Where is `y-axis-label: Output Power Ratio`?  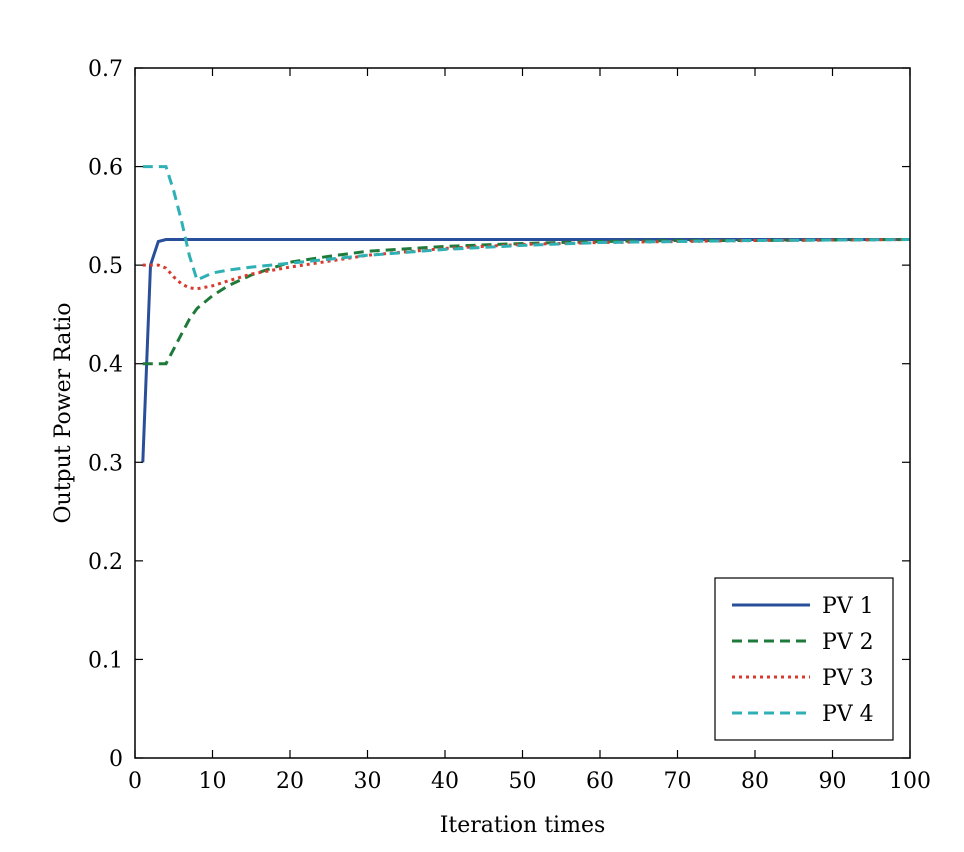
y-axis-label: Output Power Ratio is located at coordinates (63, 413).